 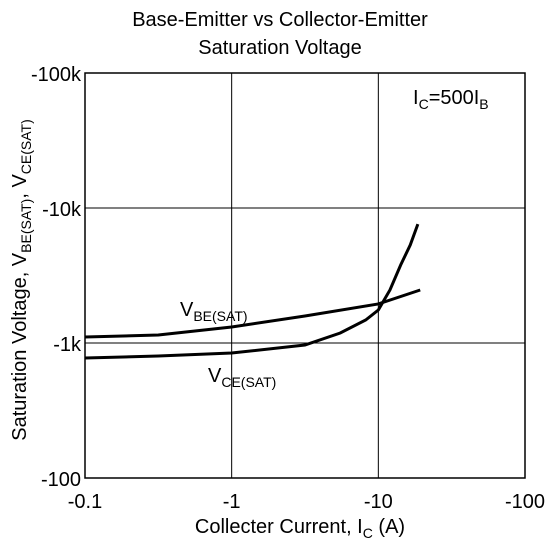 I want to click on series-label: VBE(SAT), so click(x=214, y=311).